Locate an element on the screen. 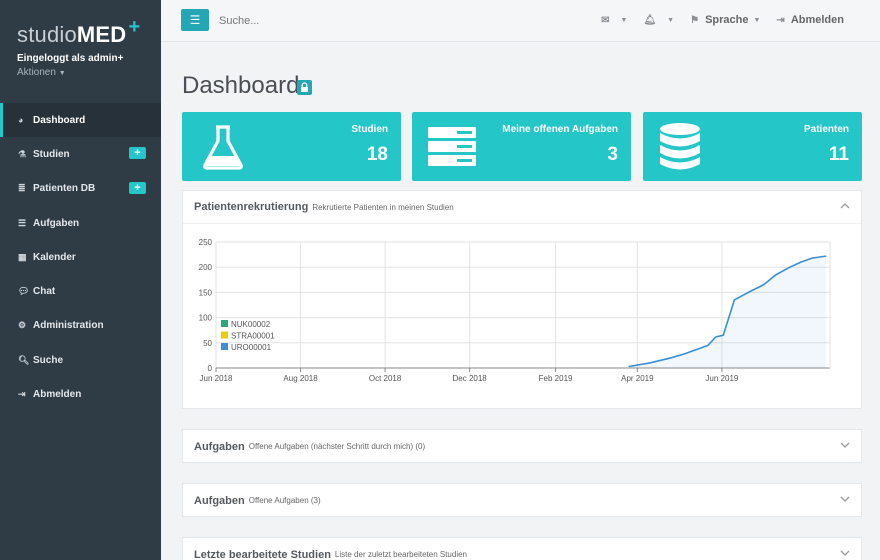  logout-link: ⇥ Abmelden is located at coordinates (810, 20).